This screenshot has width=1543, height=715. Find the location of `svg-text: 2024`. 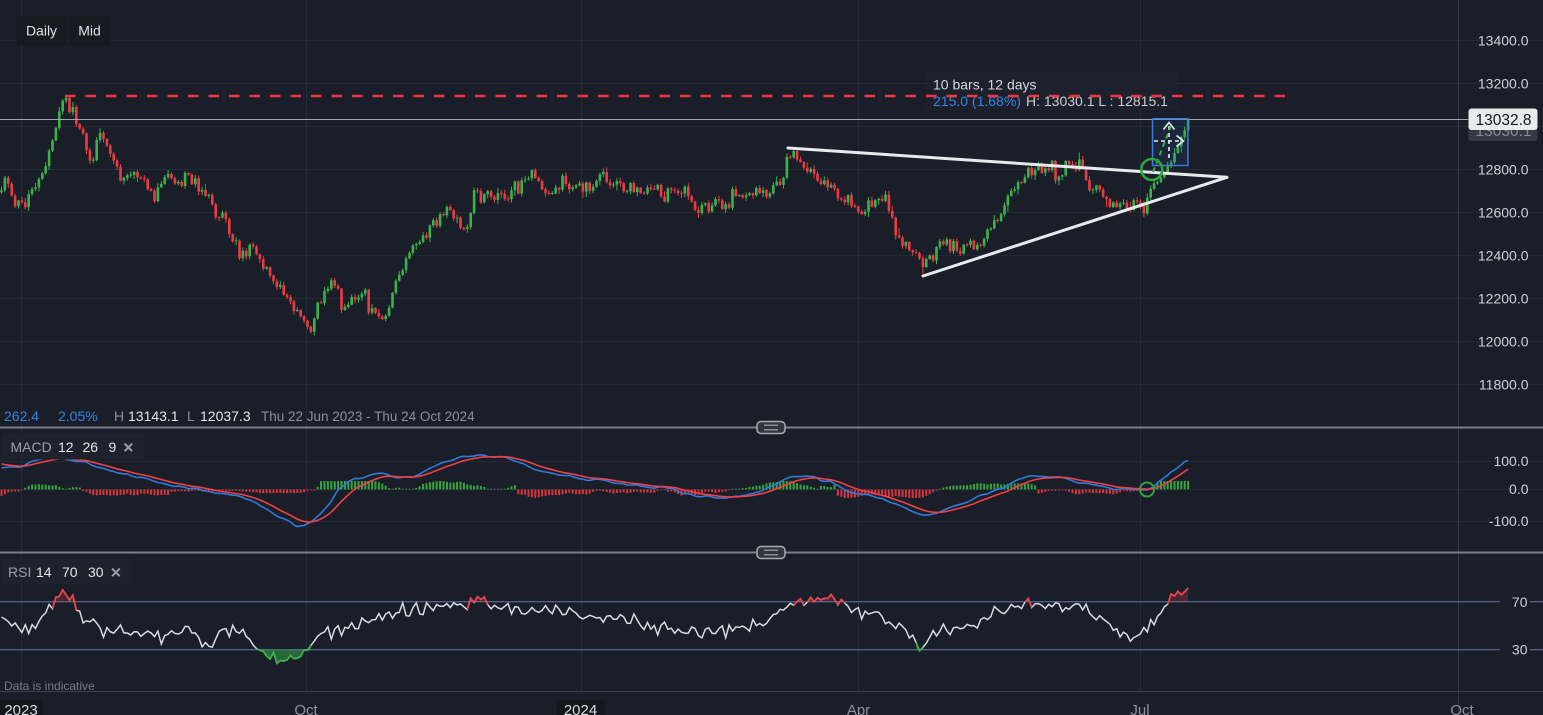

svg-text: 2024 is located at coordinates (580, 708).